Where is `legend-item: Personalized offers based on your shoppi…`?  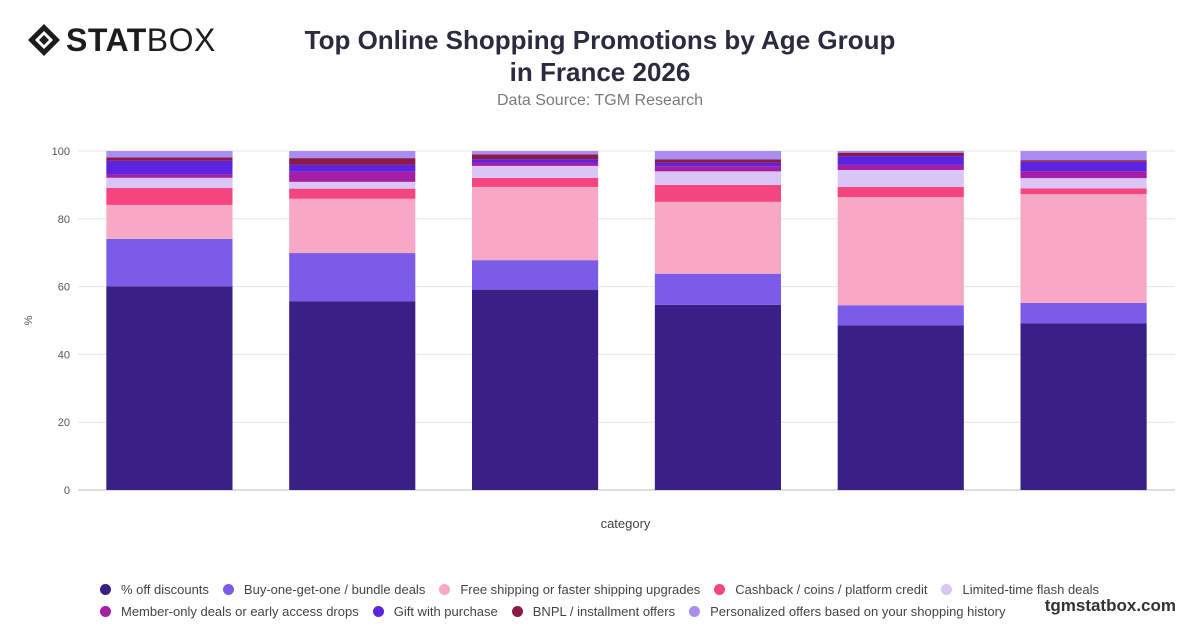 legend-item: Personalized offers based on your shoppi… is located at coordinates (847, 611).